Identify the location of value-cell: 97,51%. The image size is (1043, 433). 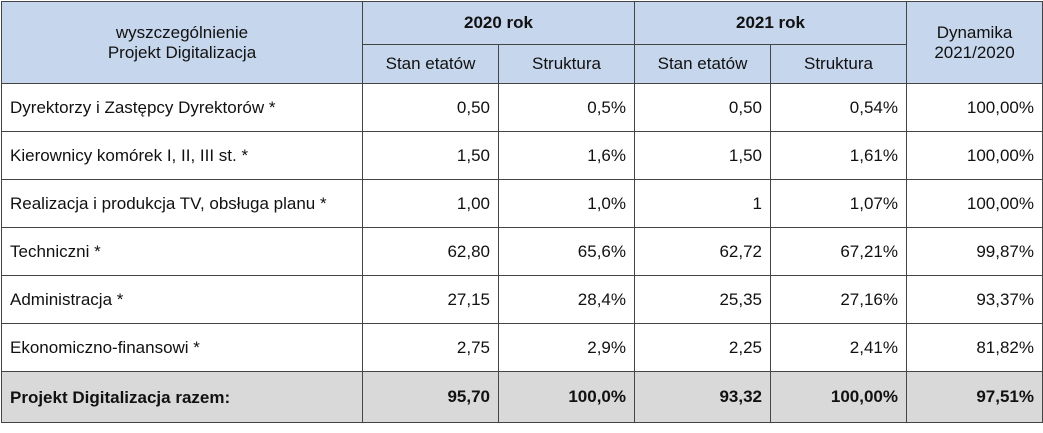
(974, 397).